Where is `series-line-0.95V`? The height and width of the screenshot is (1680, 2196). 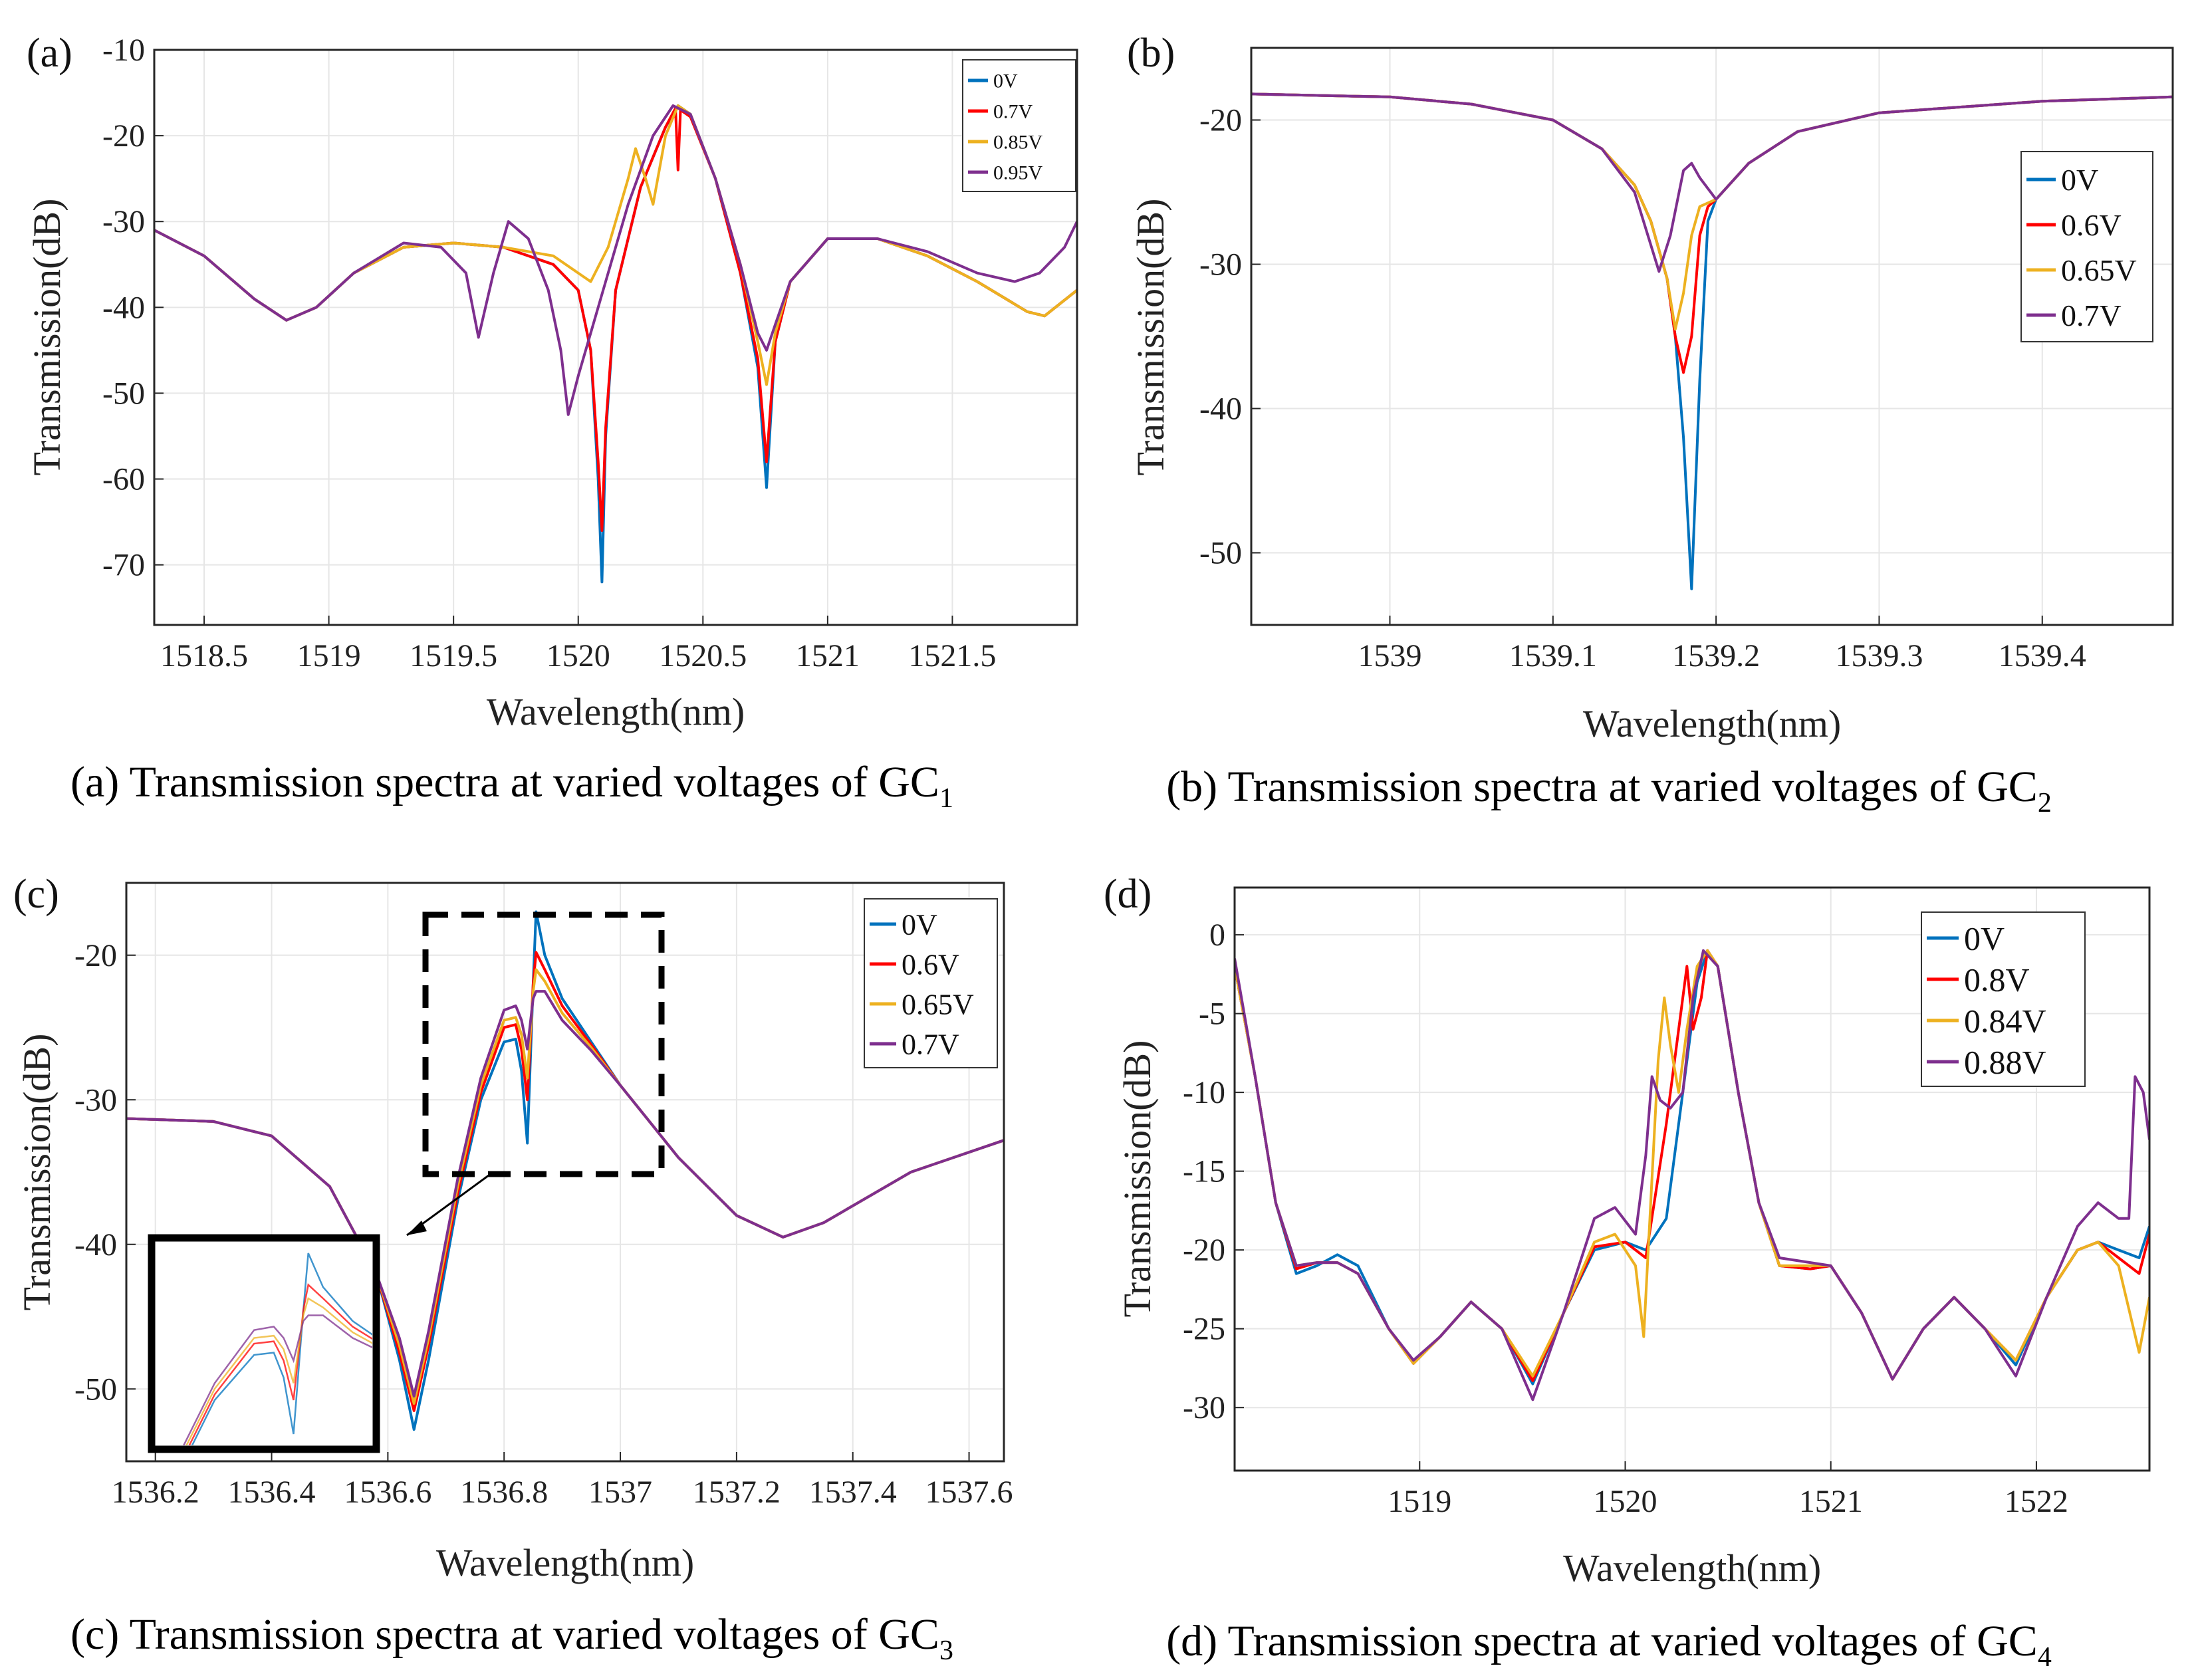 series-line-0.95V is located at coordinates (615, 260).